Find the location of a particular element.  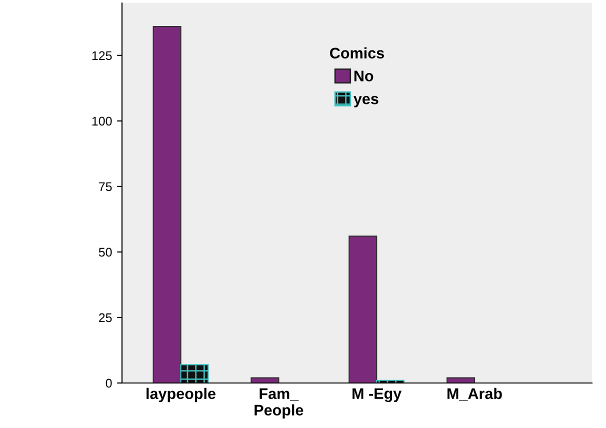

y-tick-label: 50 is located at coordinates (105, 252).